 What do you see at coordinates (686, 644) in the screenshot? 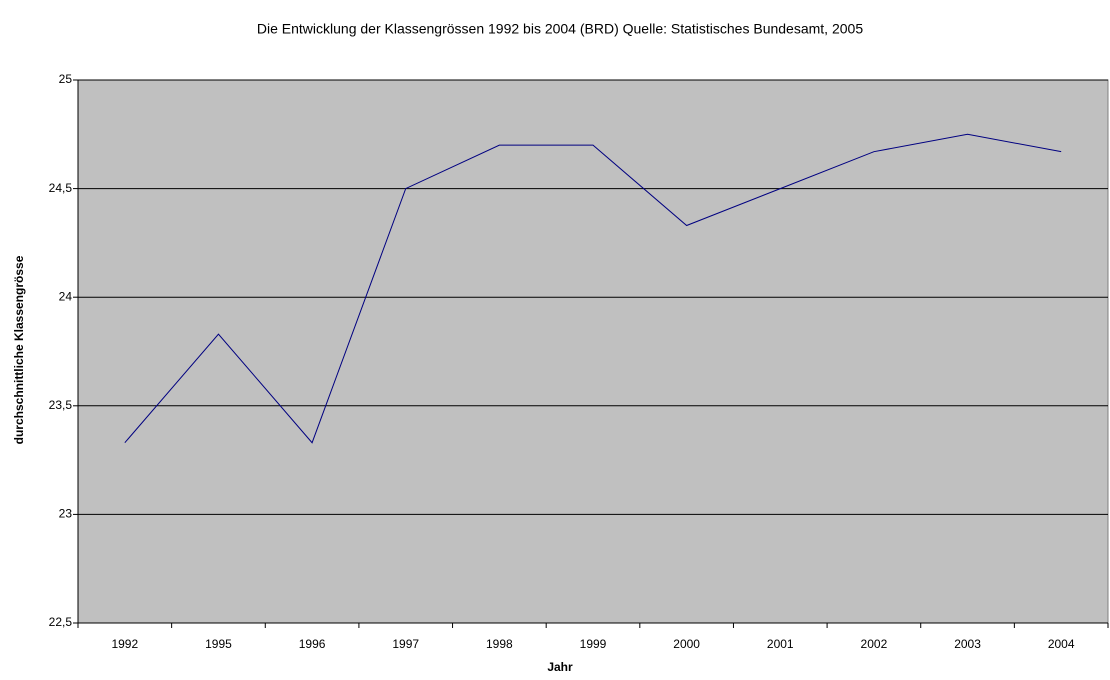
I see `x-tick-label: 2000` at bounding box center [686, 644].